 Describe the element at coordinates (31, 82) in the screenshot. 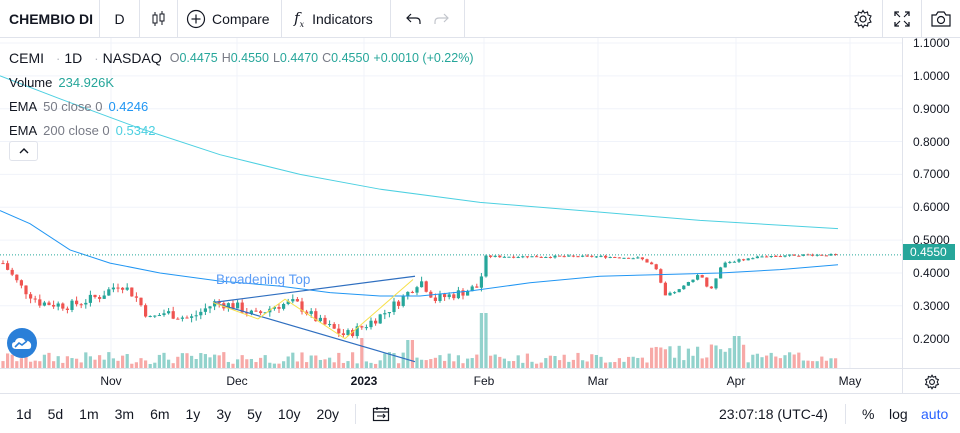

I see `volume-label: Volume` at that location.